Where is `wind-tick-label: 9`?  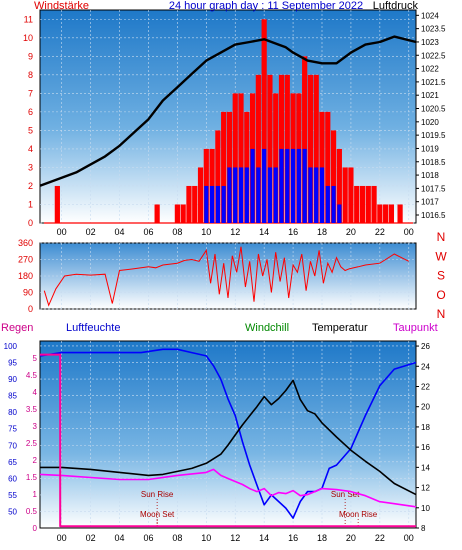
wind-tick-label: 9 is located at coordinates (30, 56).